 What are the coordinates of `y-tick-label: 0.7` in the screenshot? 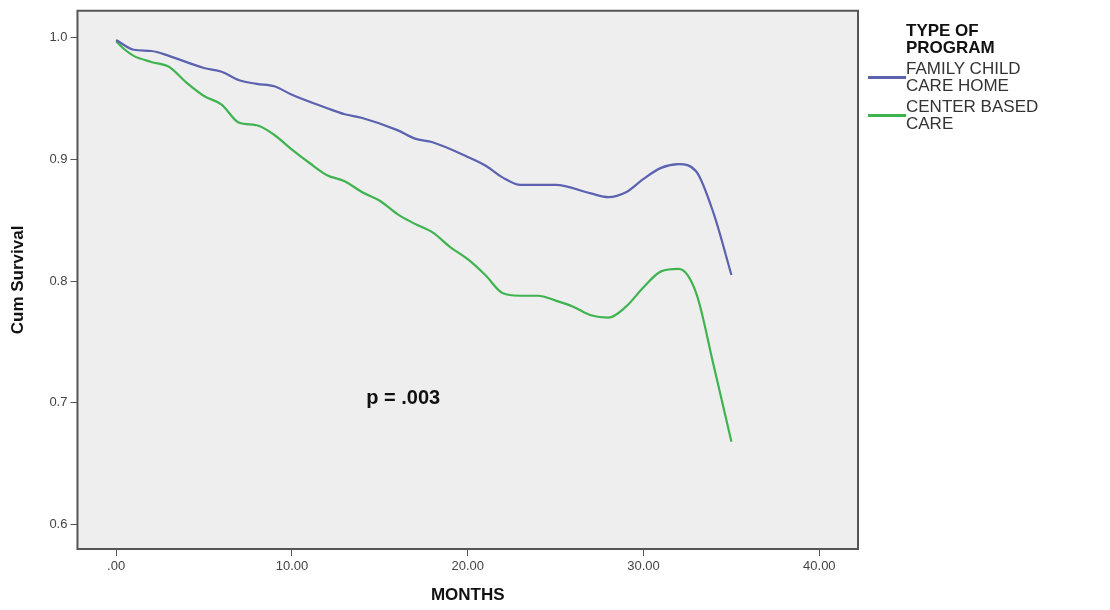 It's located at (58, 402).